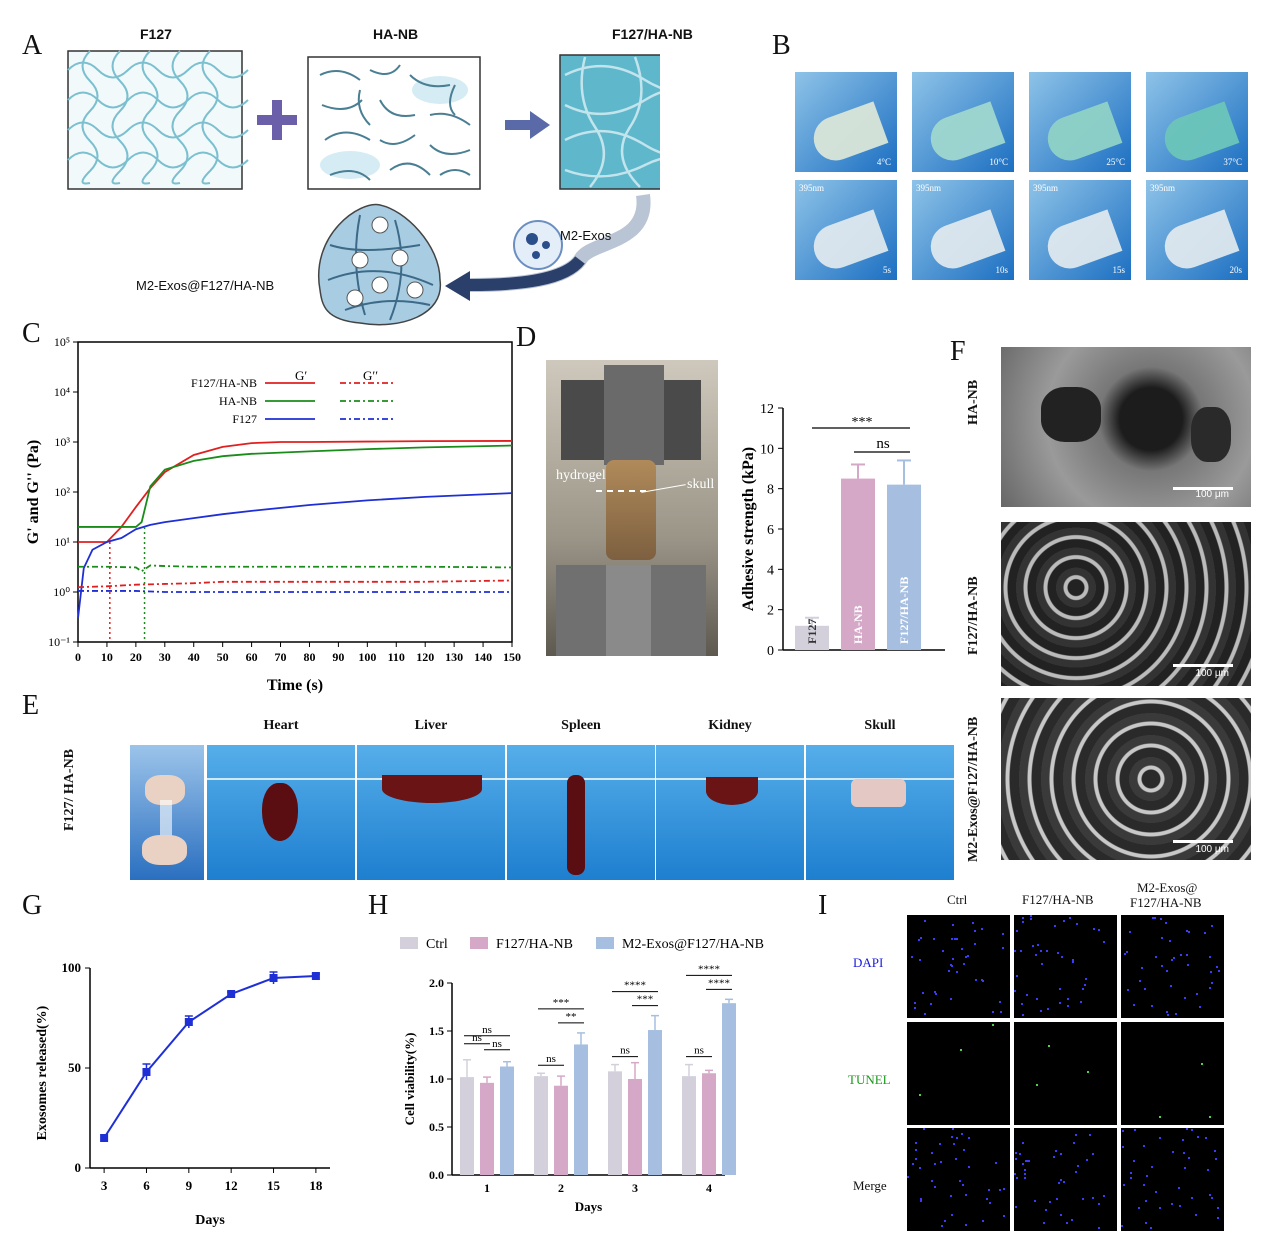 This screenshot has width=1268, height=1258. I want to click on x-tick-label: 150, so click(512, 657).